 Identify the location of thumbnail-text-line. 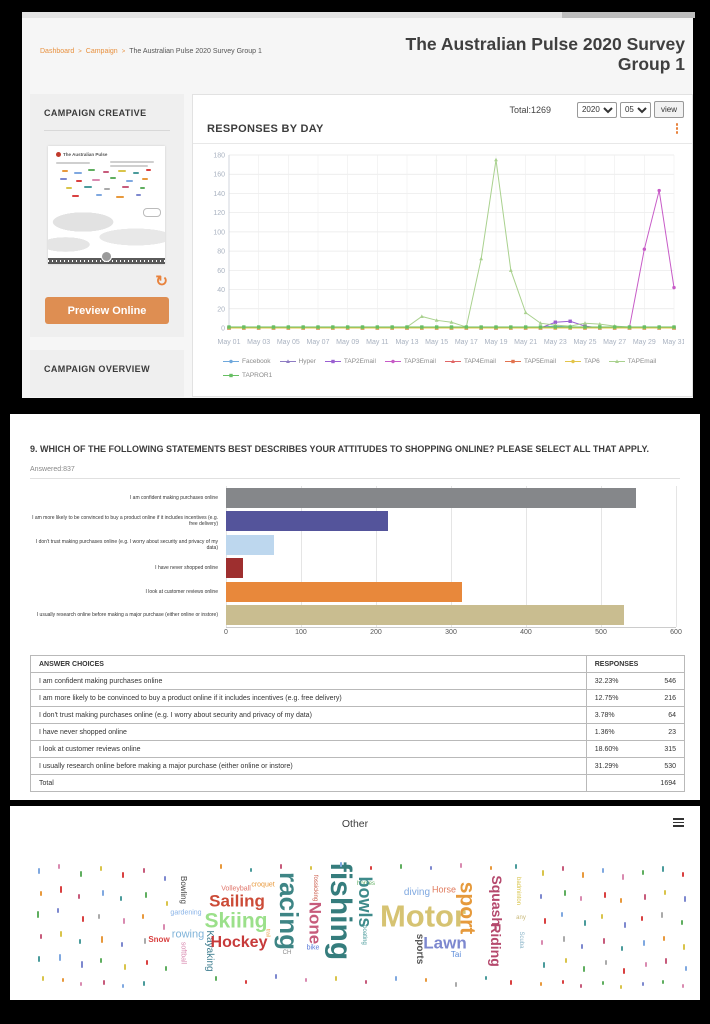
(73, 163).